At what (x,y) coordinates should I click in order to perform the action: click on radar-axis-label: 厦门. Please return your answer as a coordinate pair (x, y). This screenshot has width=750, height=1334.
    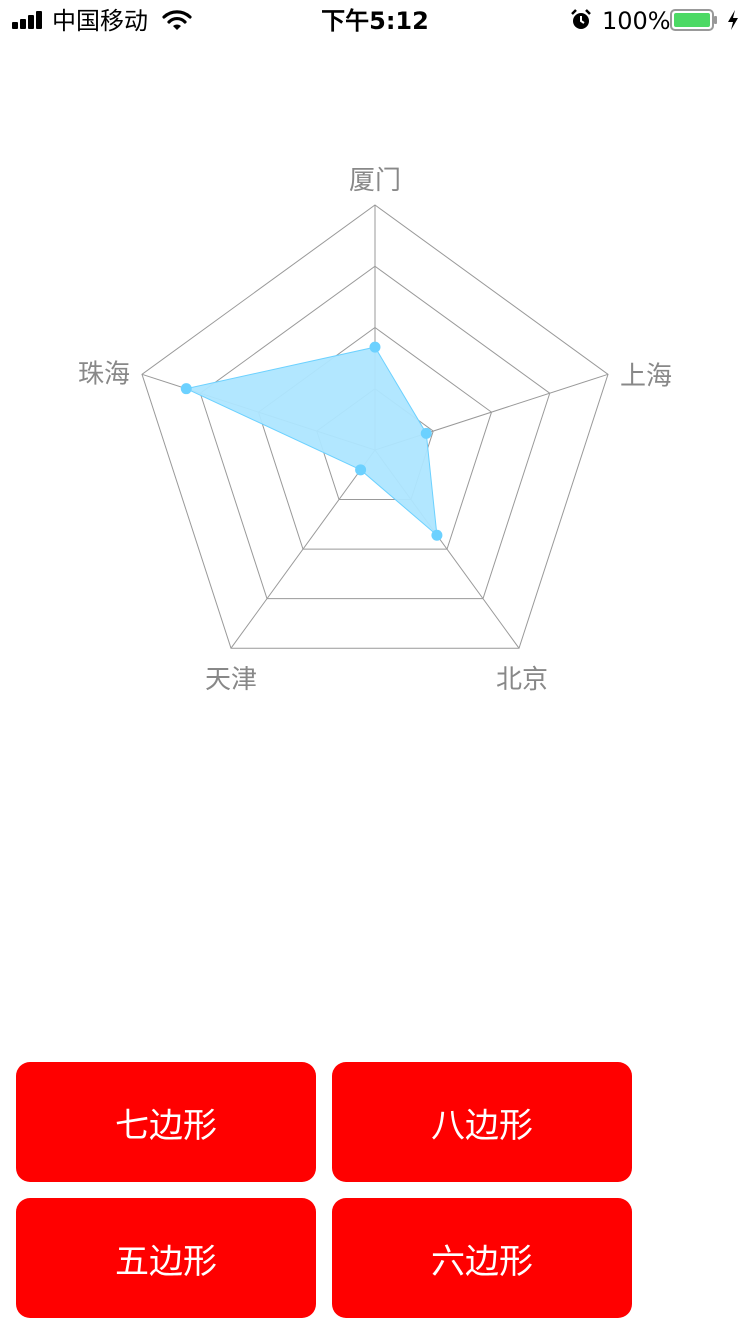
    Looking at the image, I should click on (375, 181).